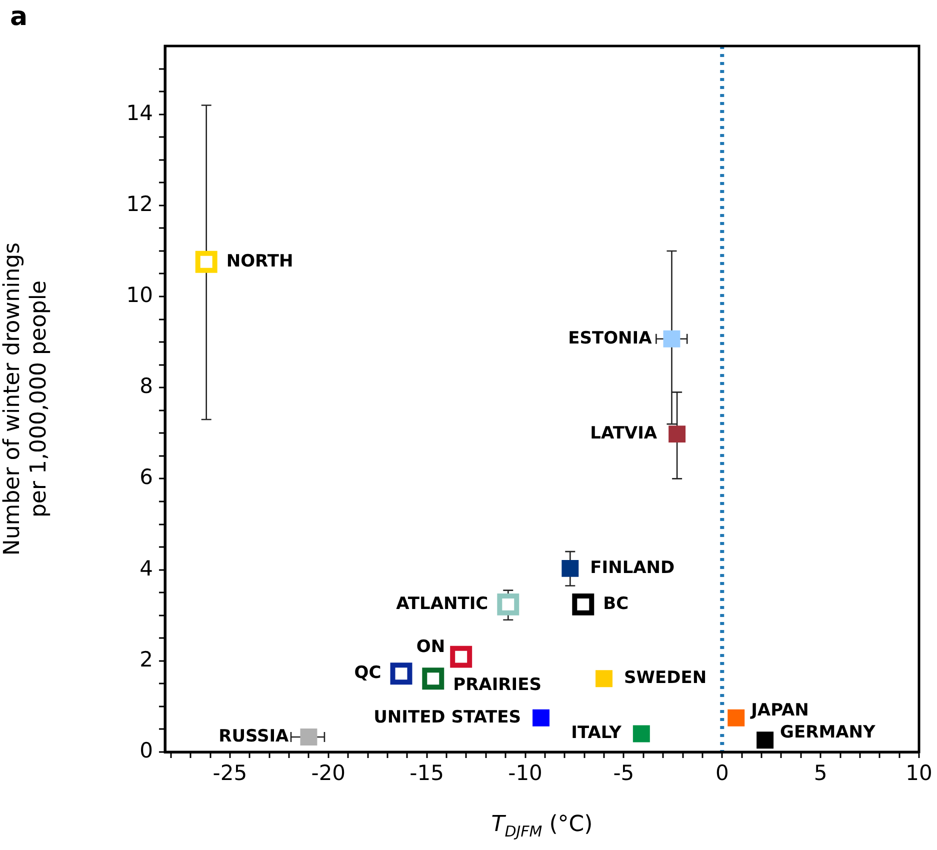  Describe the element at coordinates (146, 659) in the screenshot. I see `y-tick-label: 2` at that location.